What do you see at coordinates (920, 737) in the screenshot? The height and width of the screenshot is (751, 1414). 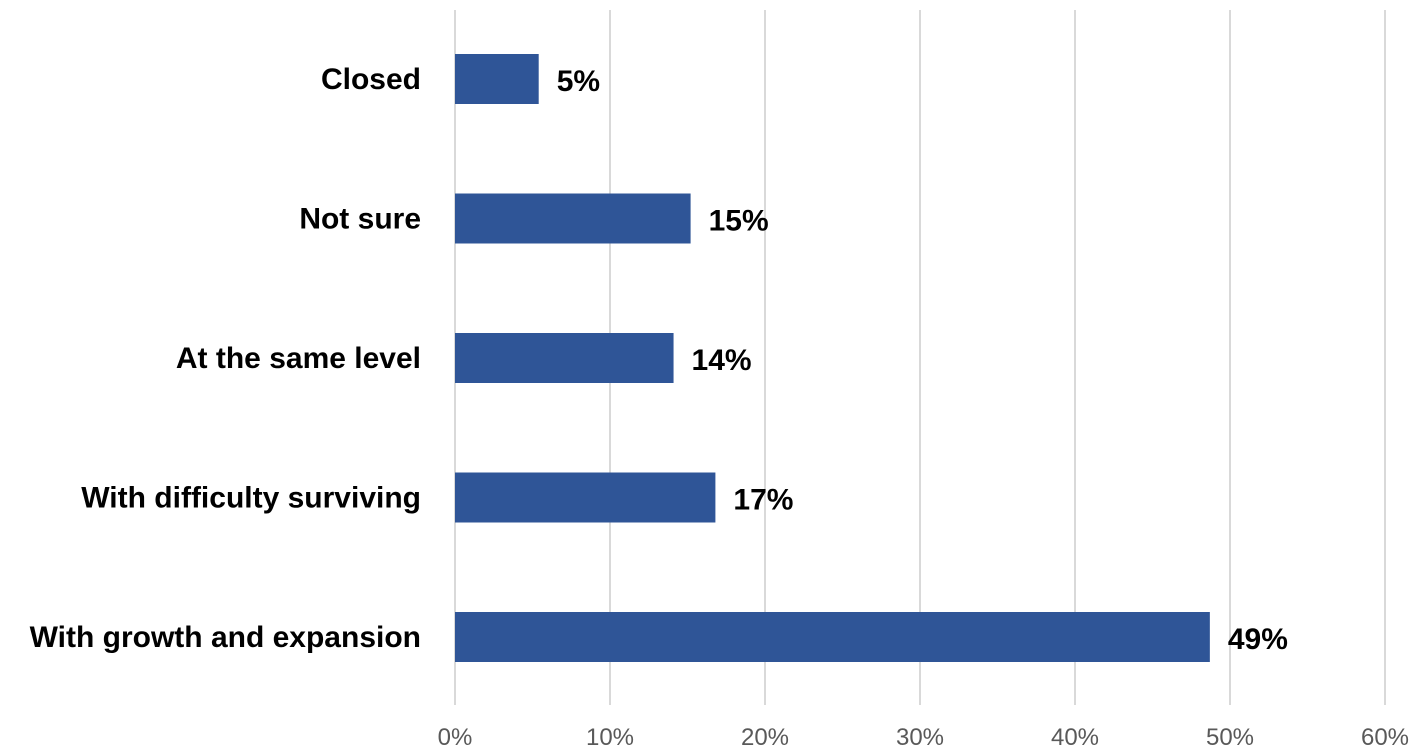 I see `x-tick-label-3: 30%` at bounding box center [920, 737].